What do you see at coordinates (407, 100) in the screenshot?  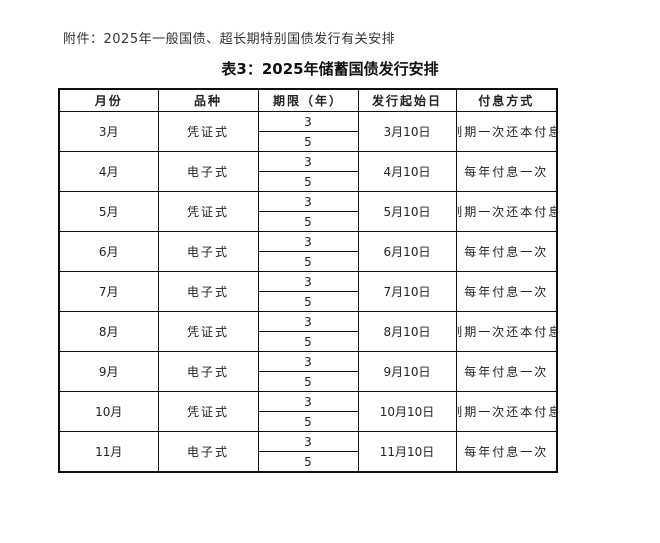 I see `column-header: 发行起始日` at bounding box center [407, 100].